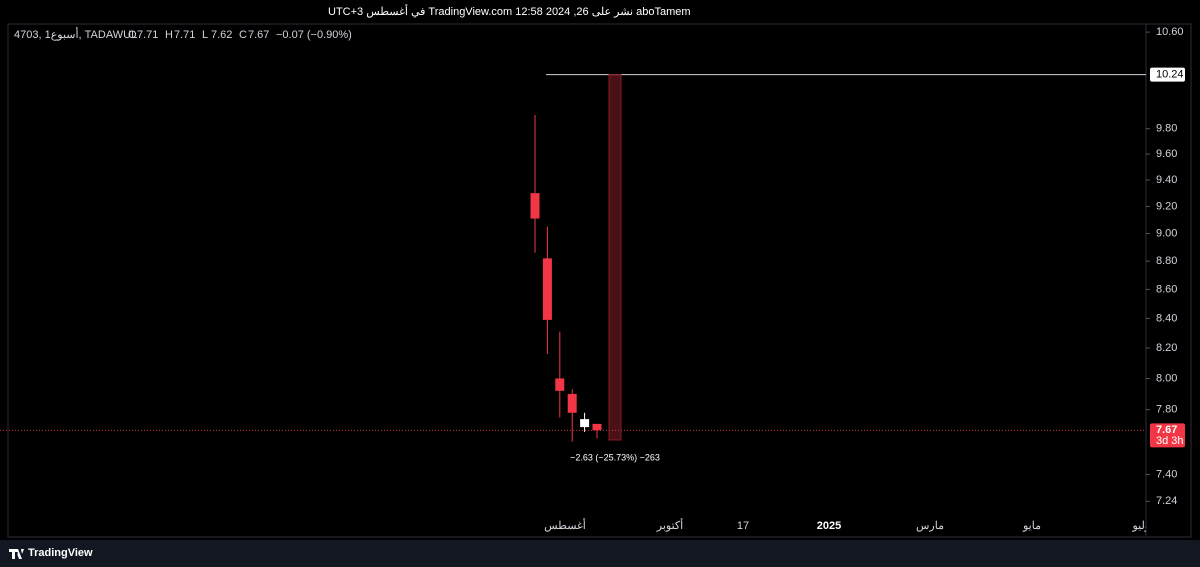 This screenshot has width=1200, height=567. I want to click on x-tick-label: 17, so click(743, 526).